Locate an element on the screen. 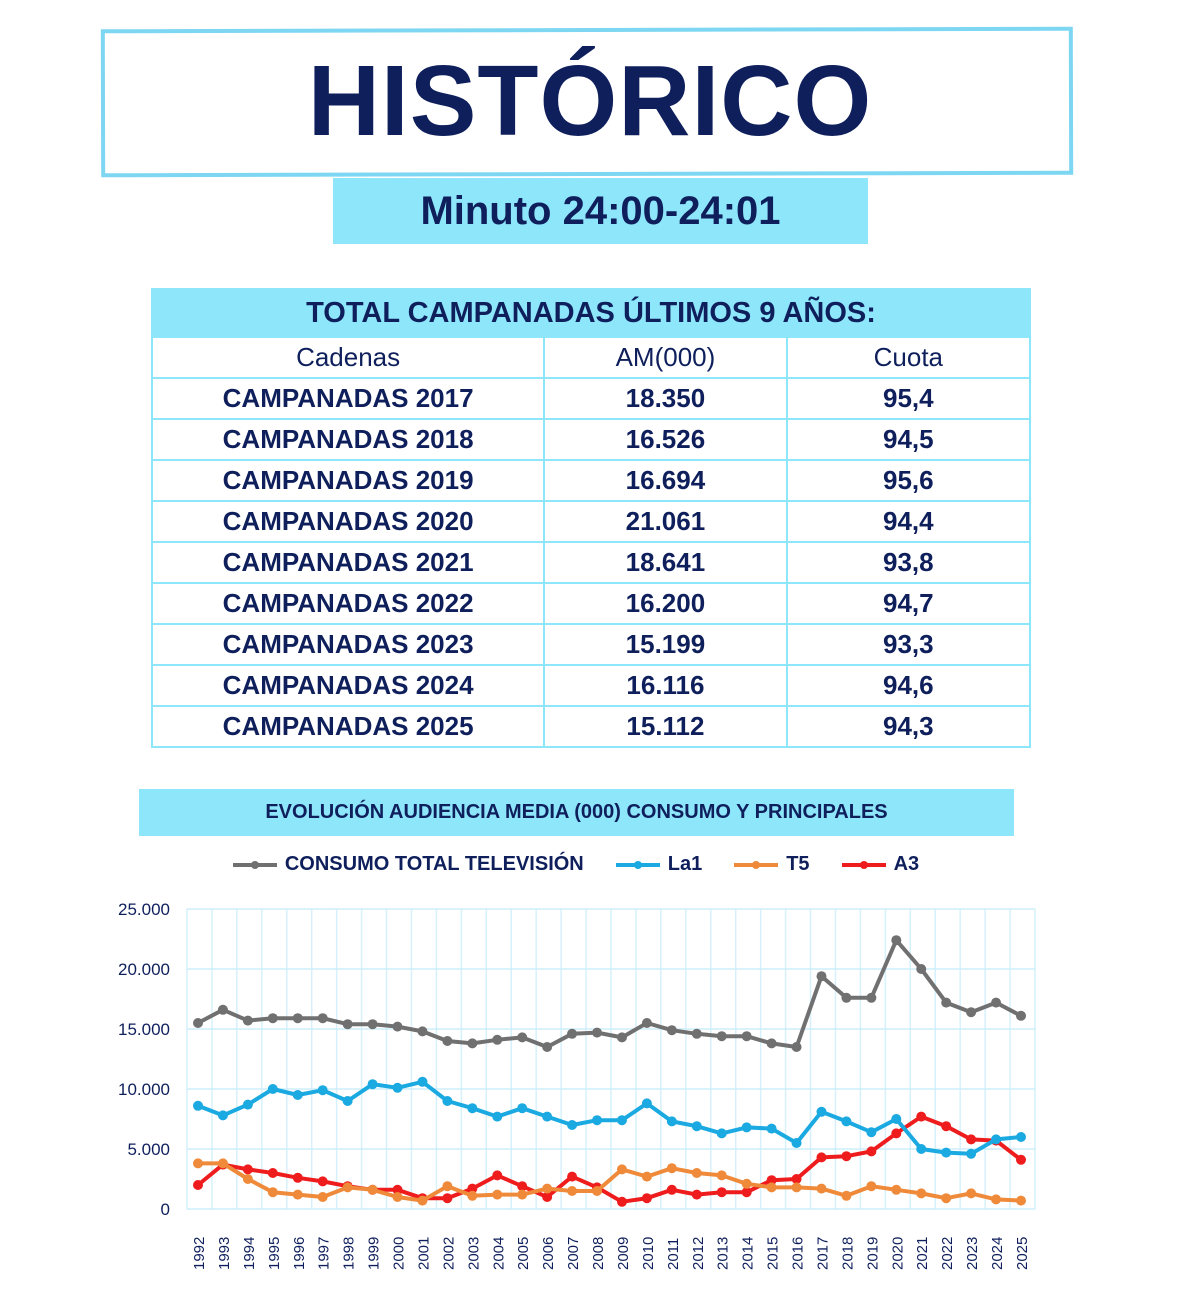 This screenshot has width=1200, height=1300. column-header: Cuota is located at coordinates (908, 357).